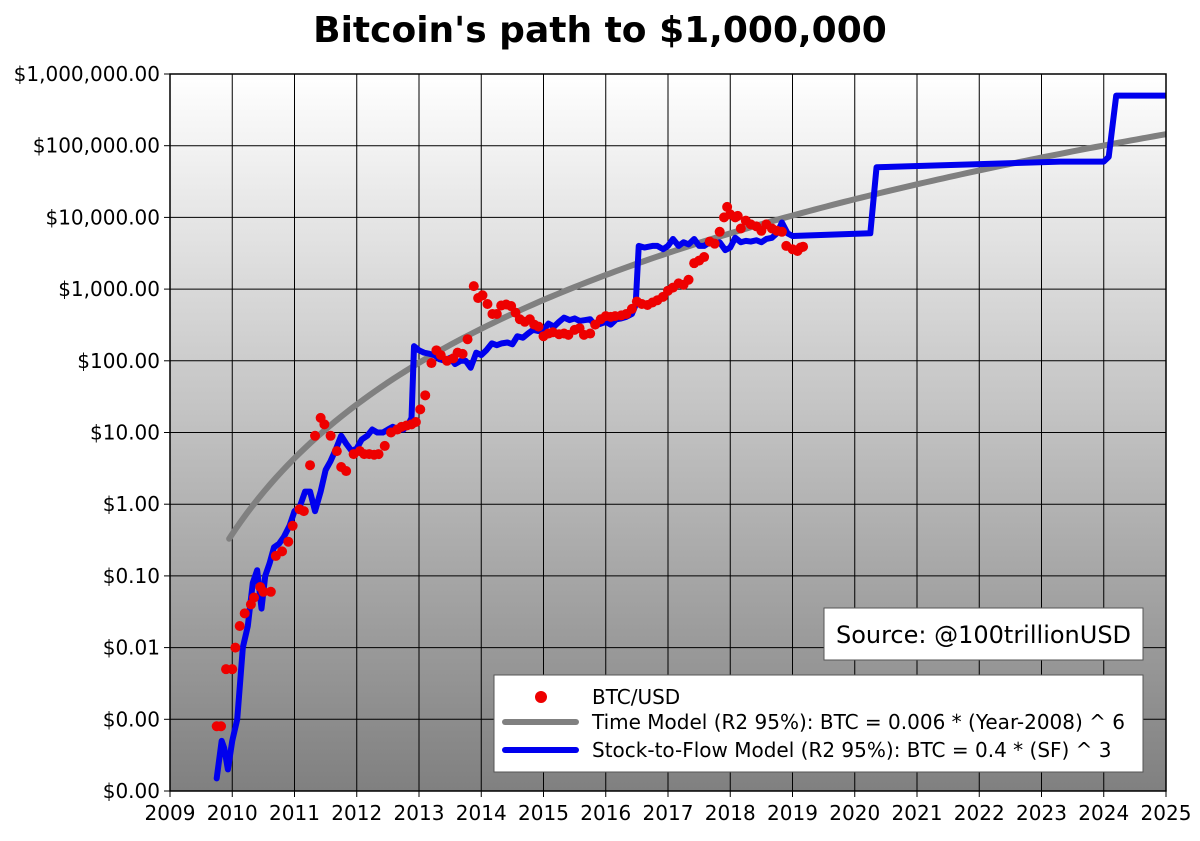 This screenshot has width=1200, height=841. Describe the element at coordinates (131, 648) in the screenshot. I see `y-tick-label: $0.01` at that location.